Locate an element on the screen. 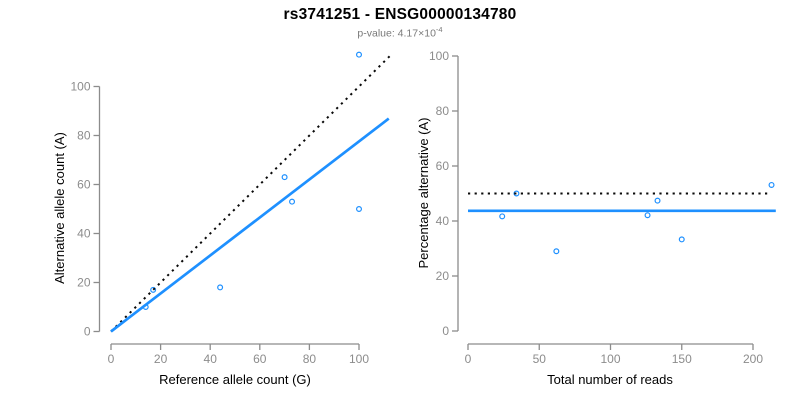 The width and height of the screenshot is (800, 400). x-tick-label: 80 is located at coordinates (310, 359).